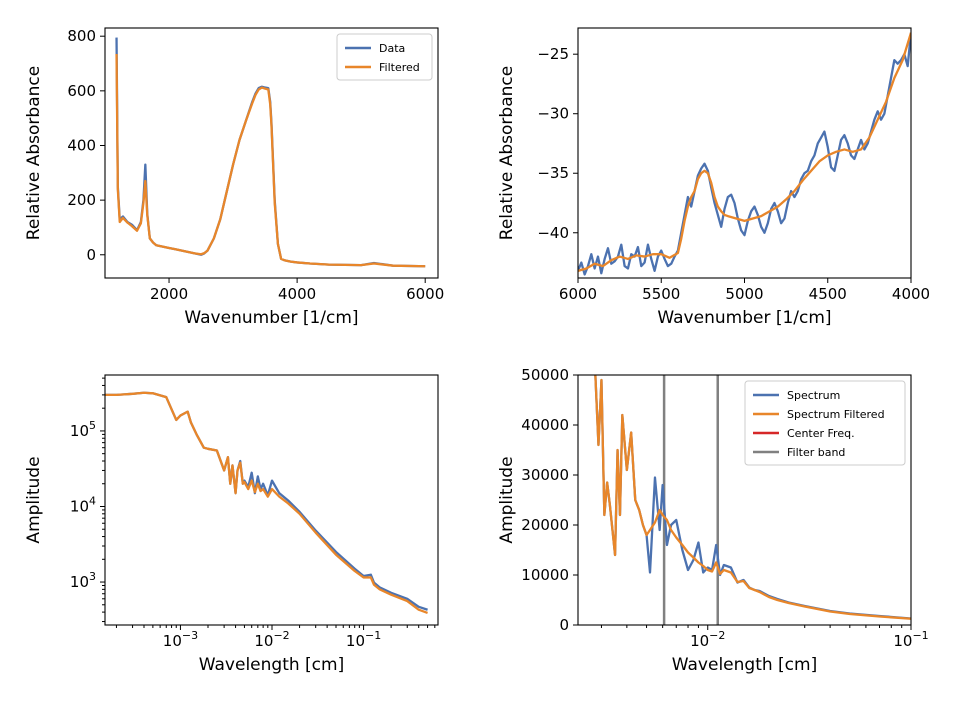 Image resolution: width=960 pixels, height=720 pixels. Describe the element at coordinates (81, 200) in the screenshot. I see `y-tick-label: 200` at that location.